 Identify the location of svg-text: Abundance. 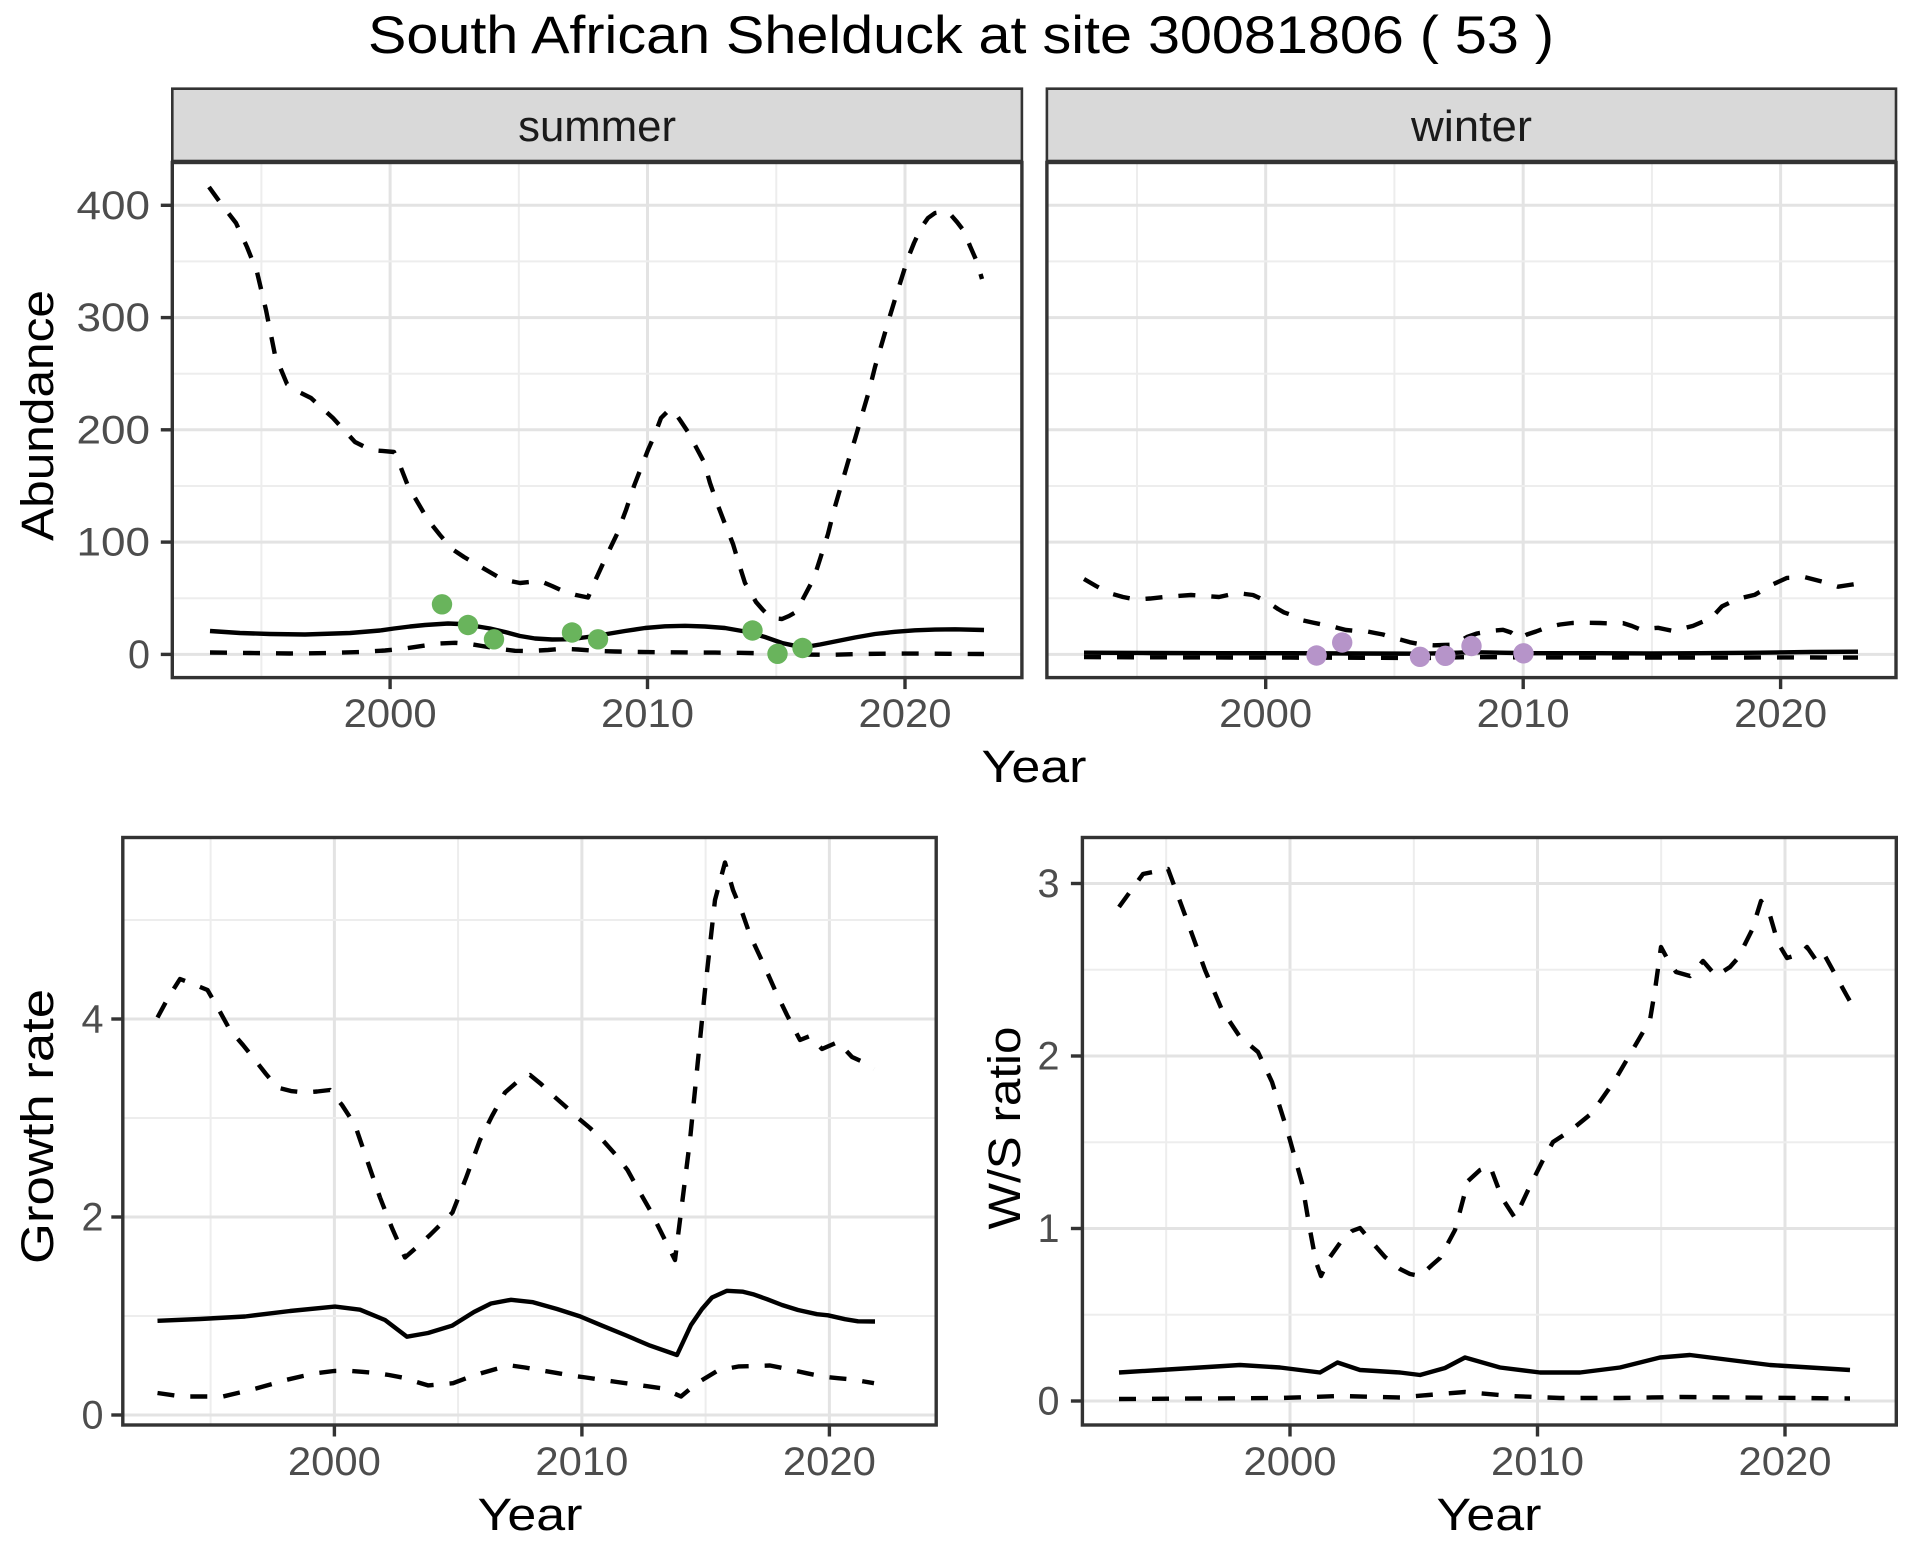
(37, 415).